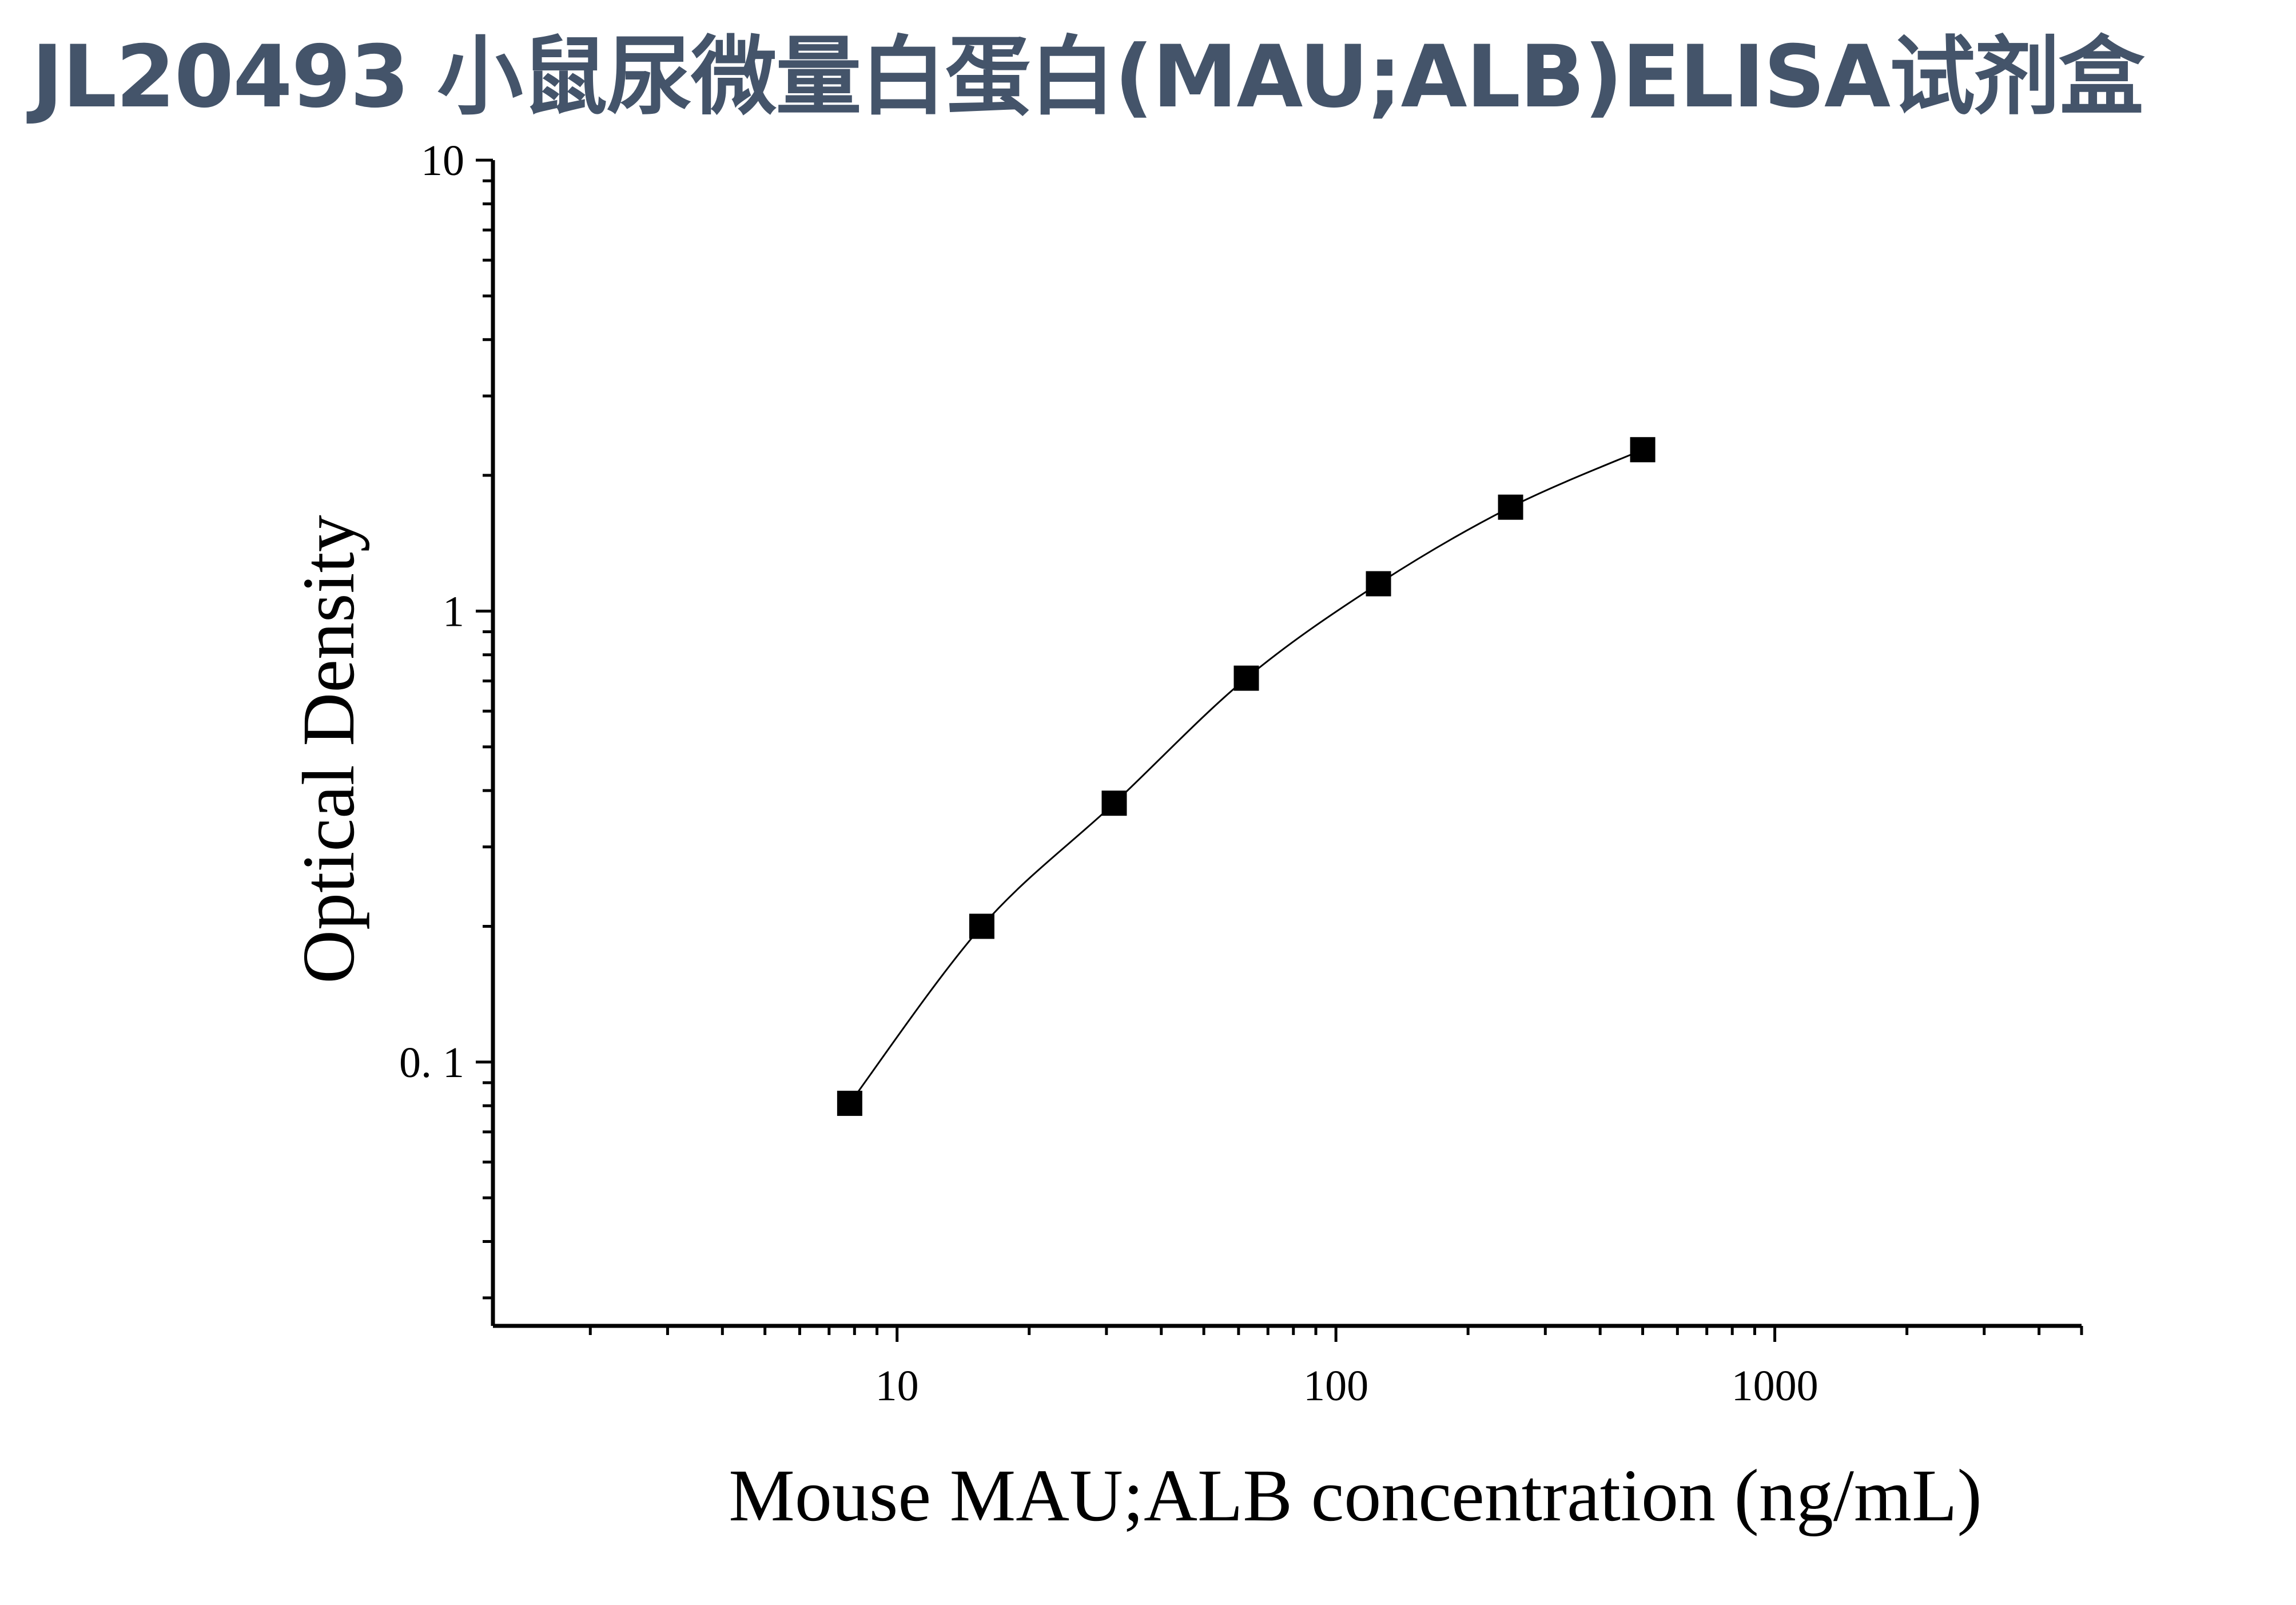 This screenshot has height=1605, width=2296. What do you see at coordinates (329, 749) in the screenshot?
I see `y-axis-title: Optical Density` at bounding box center [329, 749].